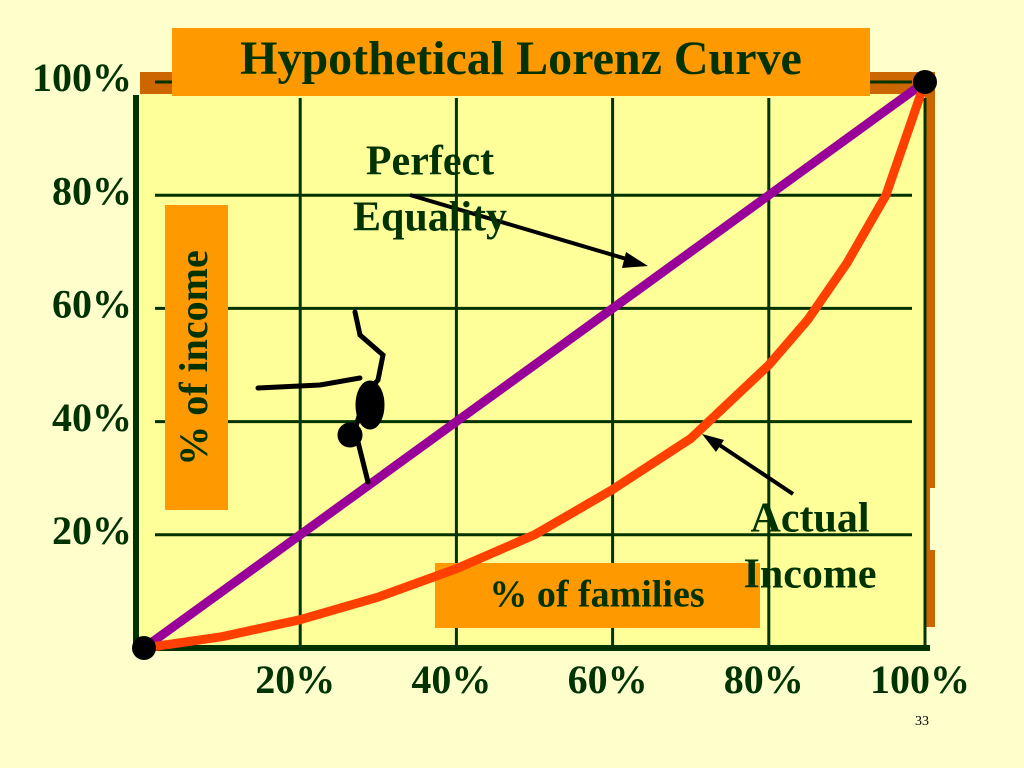 The width and height of the screenshot is (1024, 768). I want to click on annotation: Equality, so click(430, 218).